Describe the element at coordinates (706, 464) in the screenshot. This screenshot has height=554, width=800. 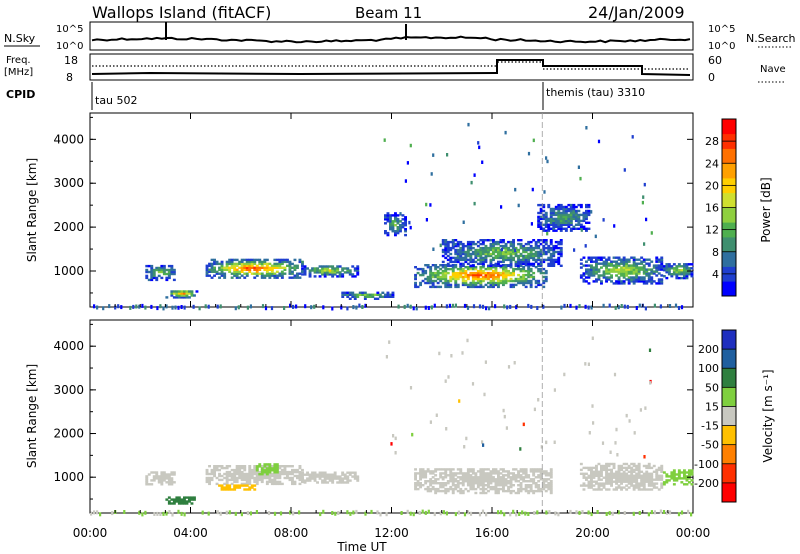
I see `colorbar-tick-label: -100` at that location.